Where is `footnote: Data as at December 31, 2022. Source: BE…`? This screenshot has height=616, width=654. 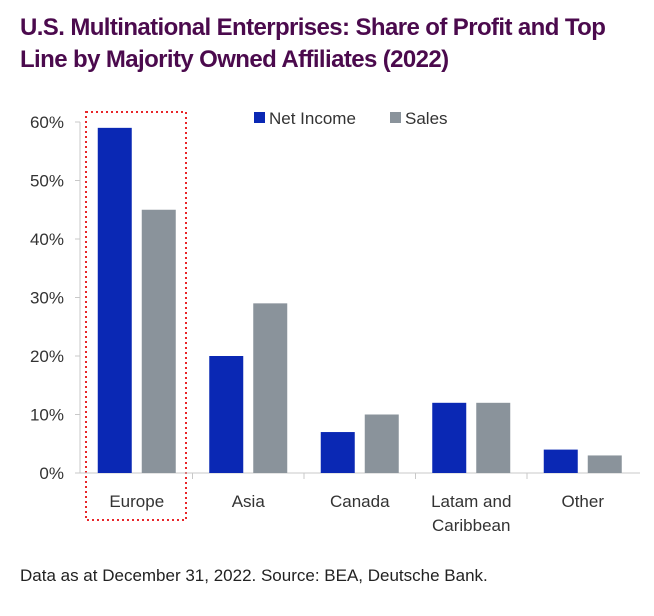
footnote: Data as at December 31, 2022. Source: BE… is located at coordinates (254, 575).